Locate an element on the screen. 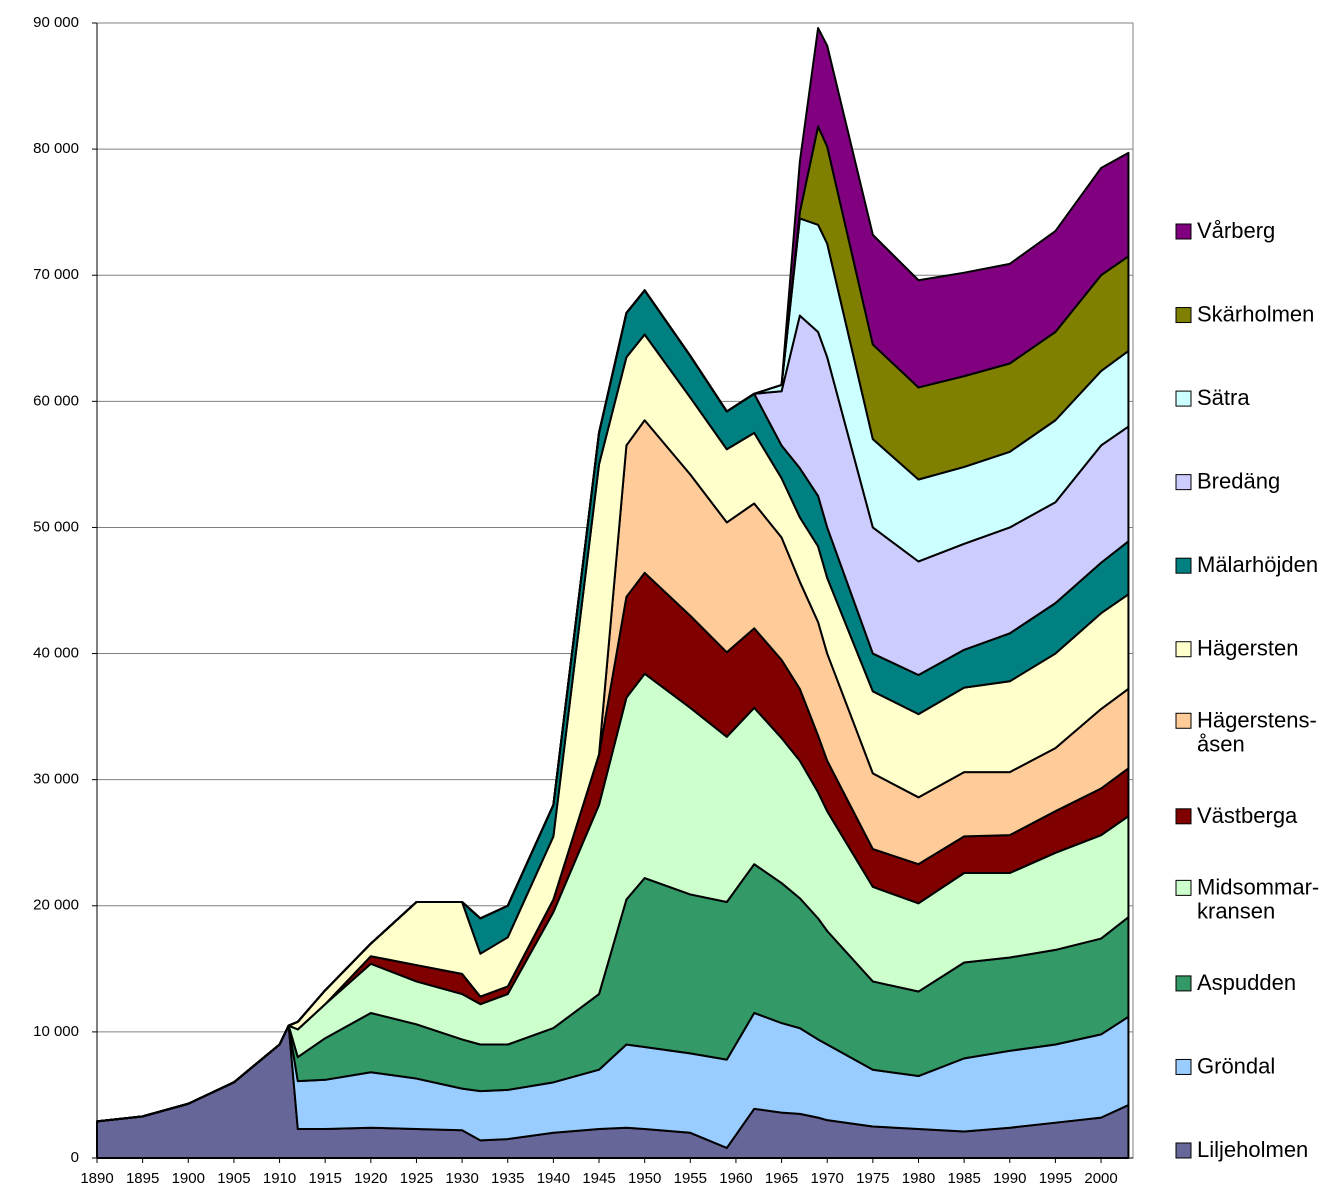  x-tick-label: 1980 is located at coordinates (918, 1178).